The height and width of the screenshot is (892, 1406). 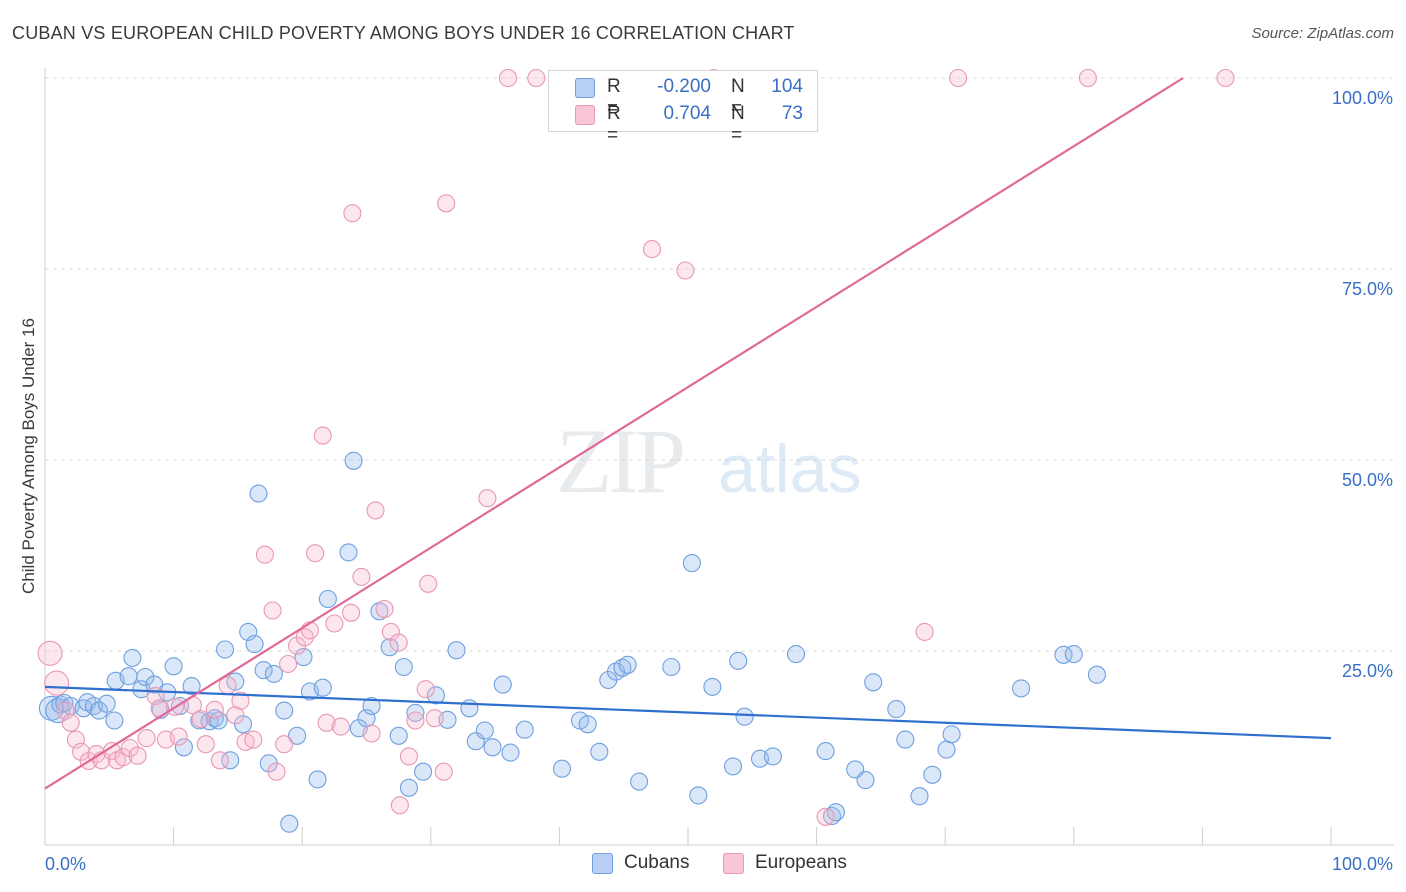 I want to click on correlation-legend: R = -0.200 N = 104 R = 0.704 N = 73, so click(x=683, y=108).